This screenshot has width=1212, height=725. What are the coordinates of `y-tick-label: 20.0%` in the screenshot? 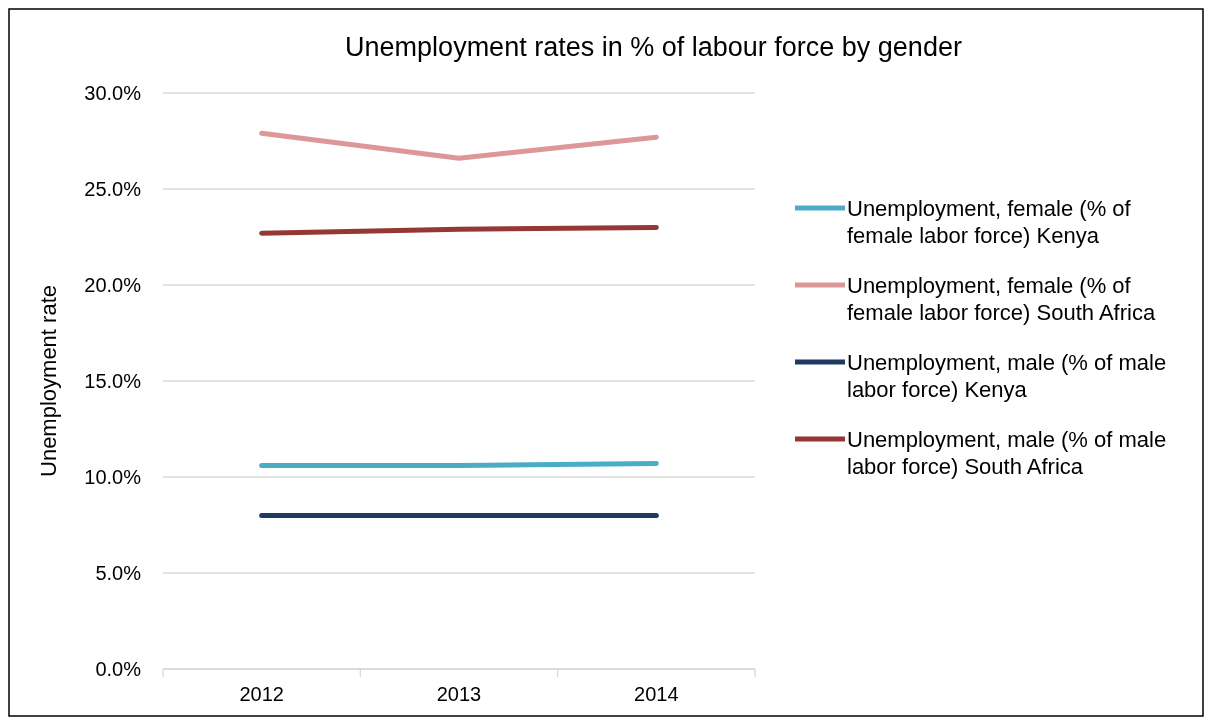 It's located at (113, 285).